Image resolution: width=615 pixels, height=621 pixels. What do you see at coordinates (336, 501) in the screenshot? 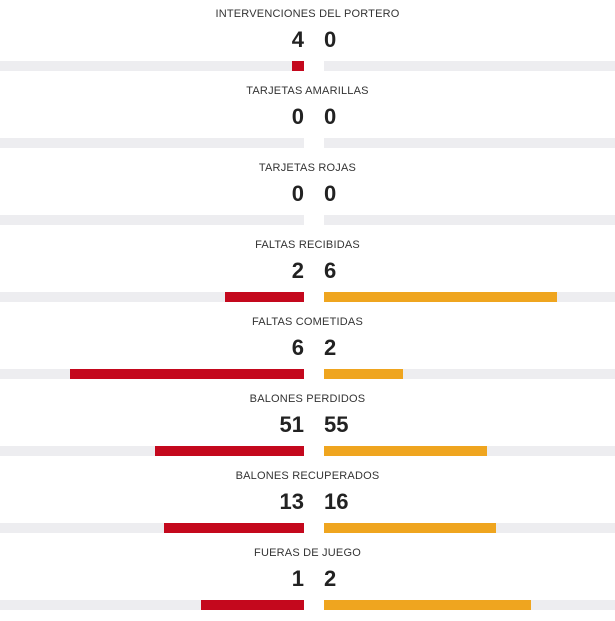
I see `away-value: 16` at bounding box center [336, 501].